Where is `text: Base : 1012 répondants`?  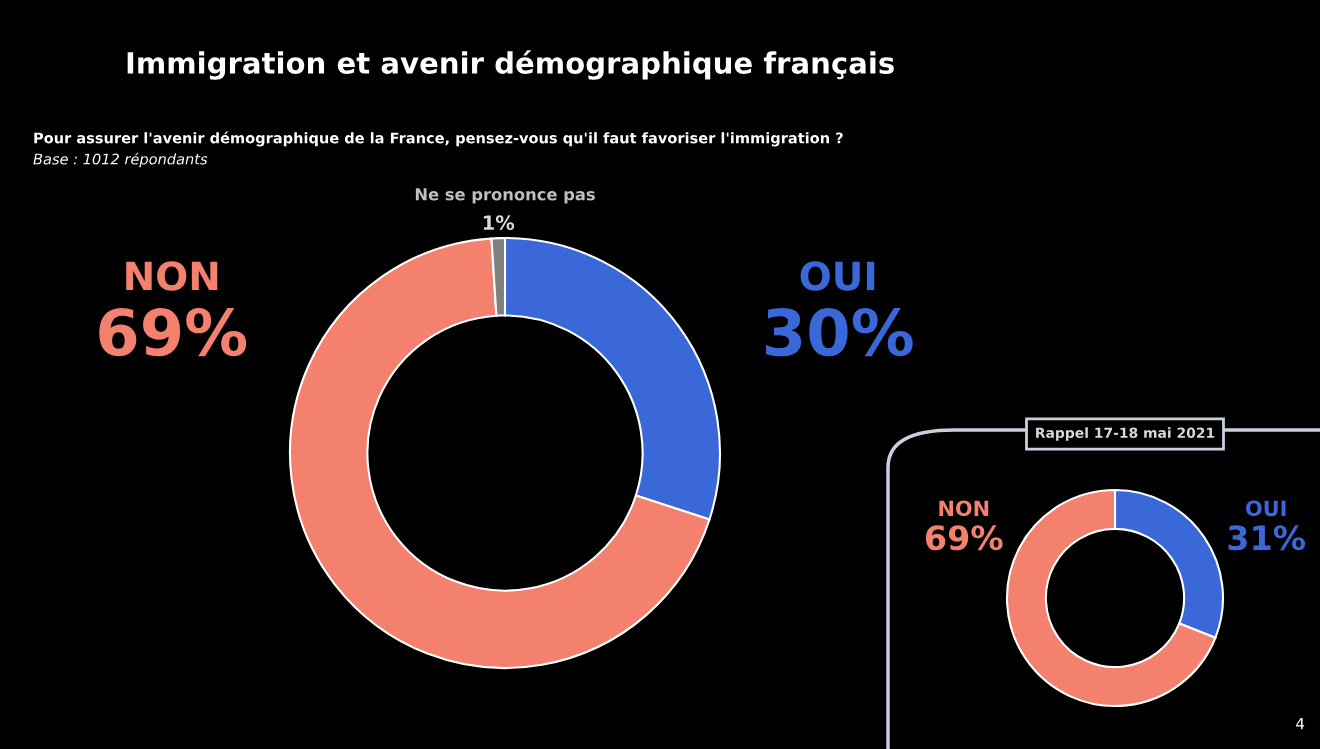 text: Base : 1012 répondants is located at coordinates (120, 160).